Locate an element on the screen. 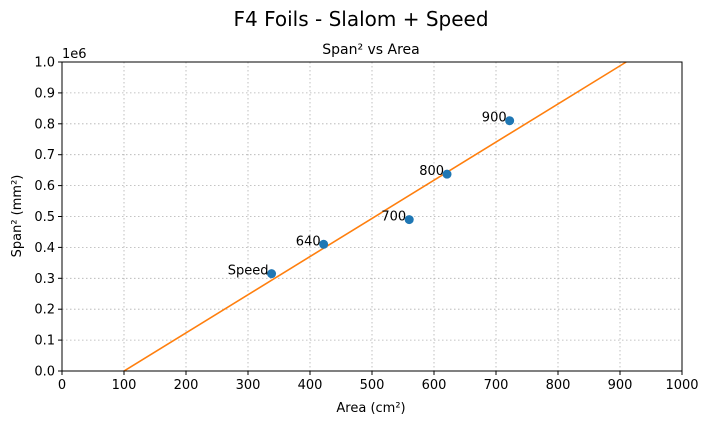 The width and height of the screenshot is (708, 423). y-tick-label: 0.0 is located at coordinates (44, 372).